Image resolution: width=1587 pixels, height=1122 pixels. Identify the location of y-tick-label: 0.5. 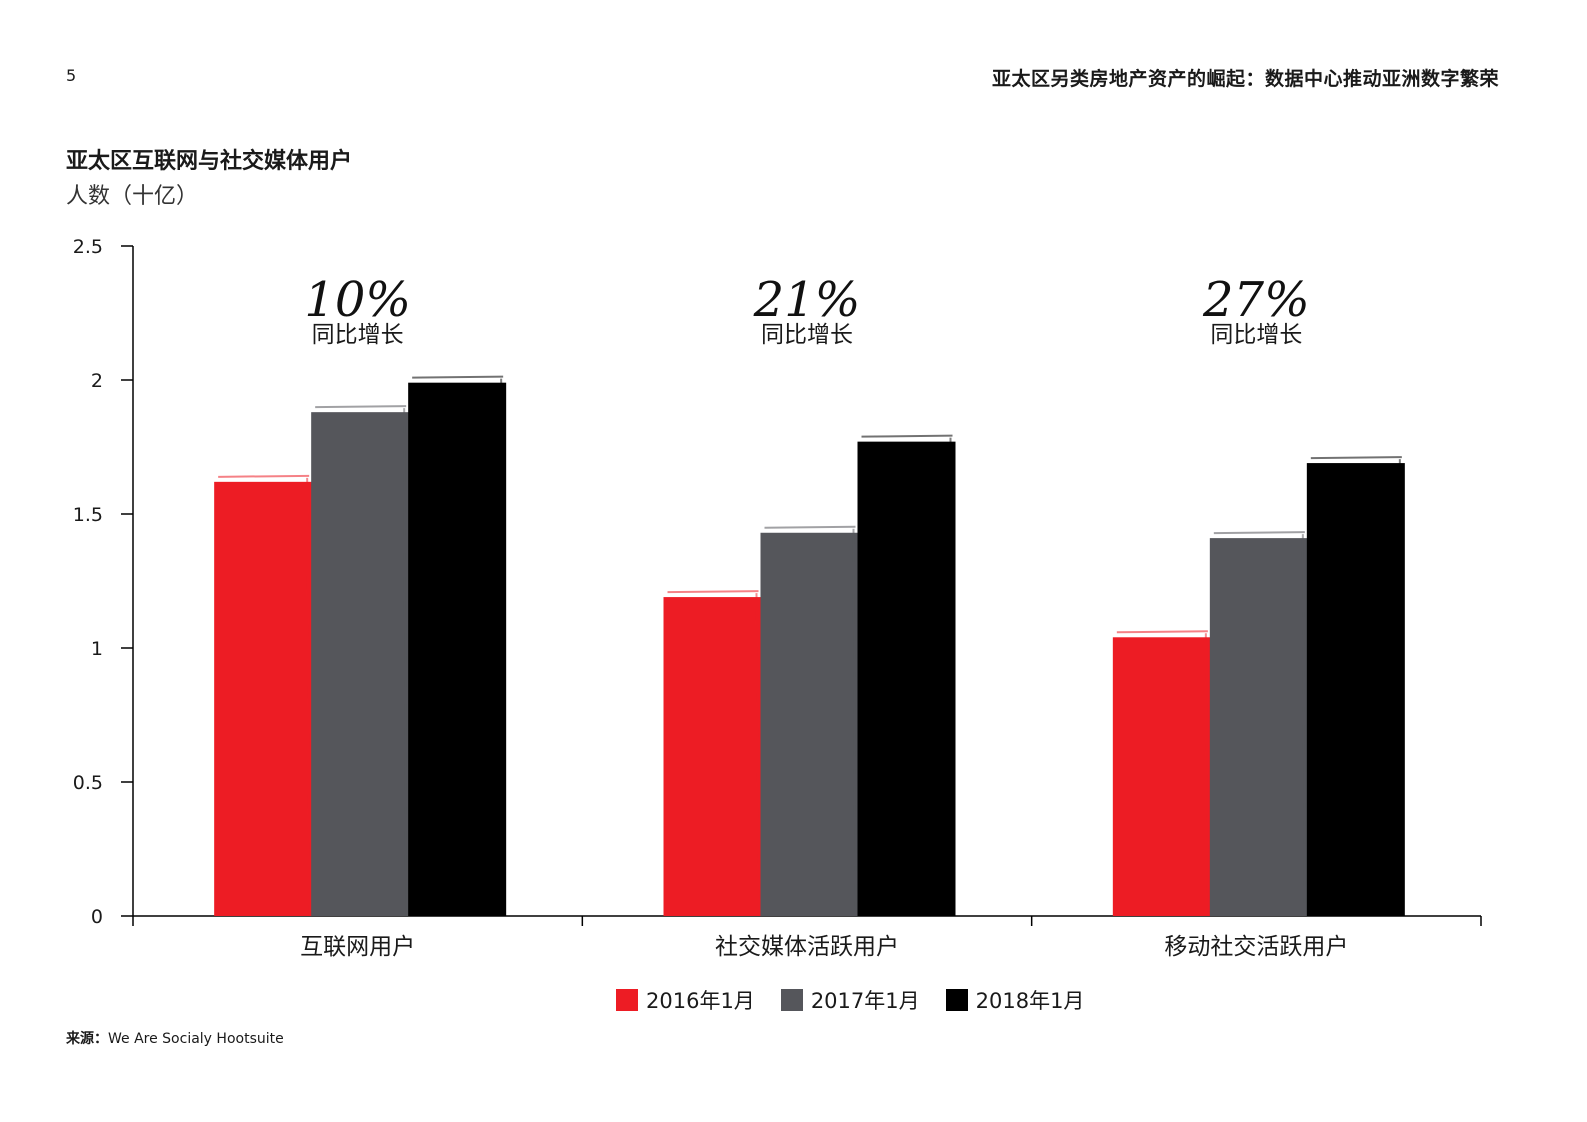
(88, 783).